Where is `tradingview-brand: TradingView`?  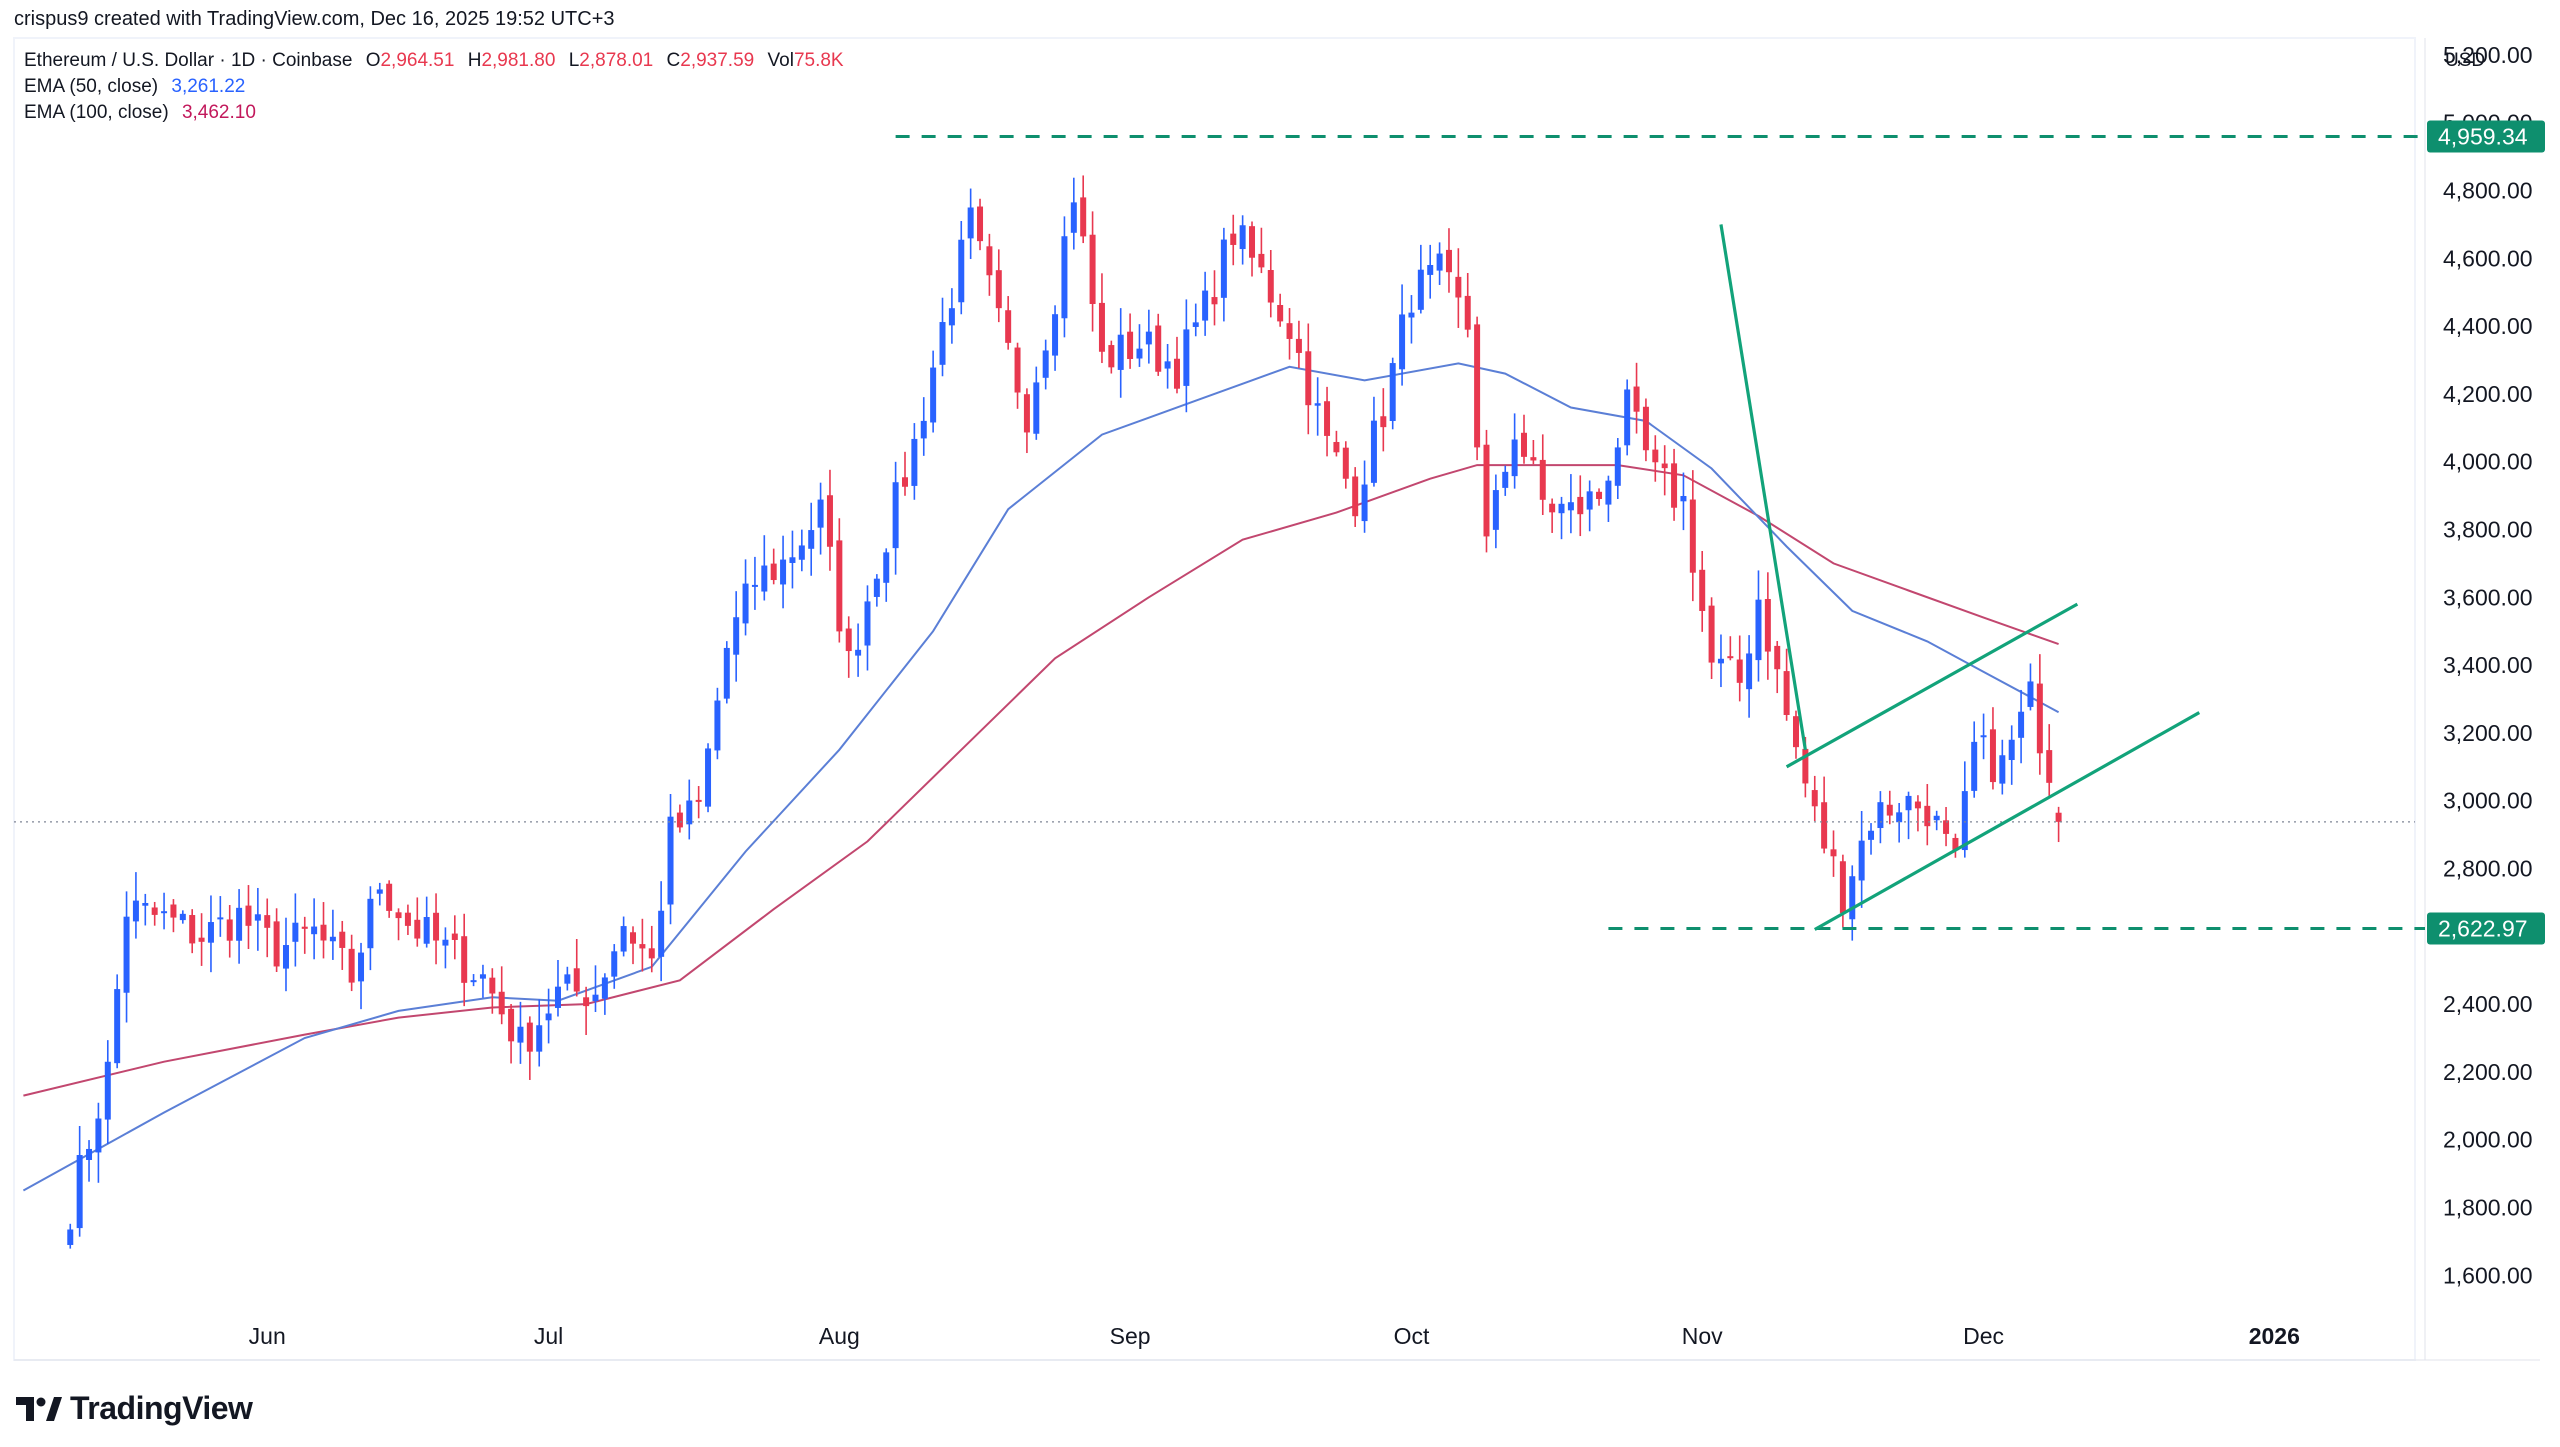
tradingview-brand: TradingView is located at coordinates (134, 1408).